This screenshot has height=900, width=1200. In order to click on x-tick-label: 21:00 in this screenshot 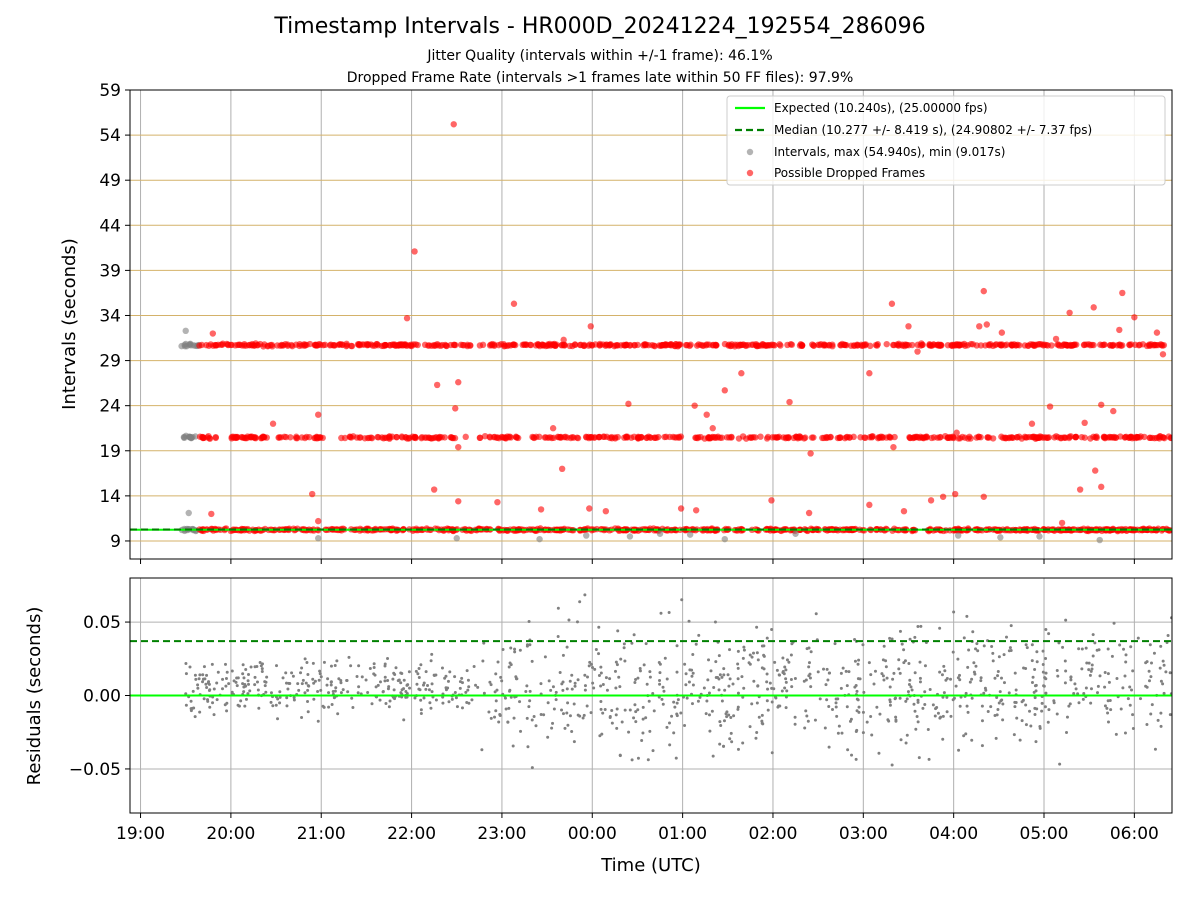, I will do `click(321, 834)`.